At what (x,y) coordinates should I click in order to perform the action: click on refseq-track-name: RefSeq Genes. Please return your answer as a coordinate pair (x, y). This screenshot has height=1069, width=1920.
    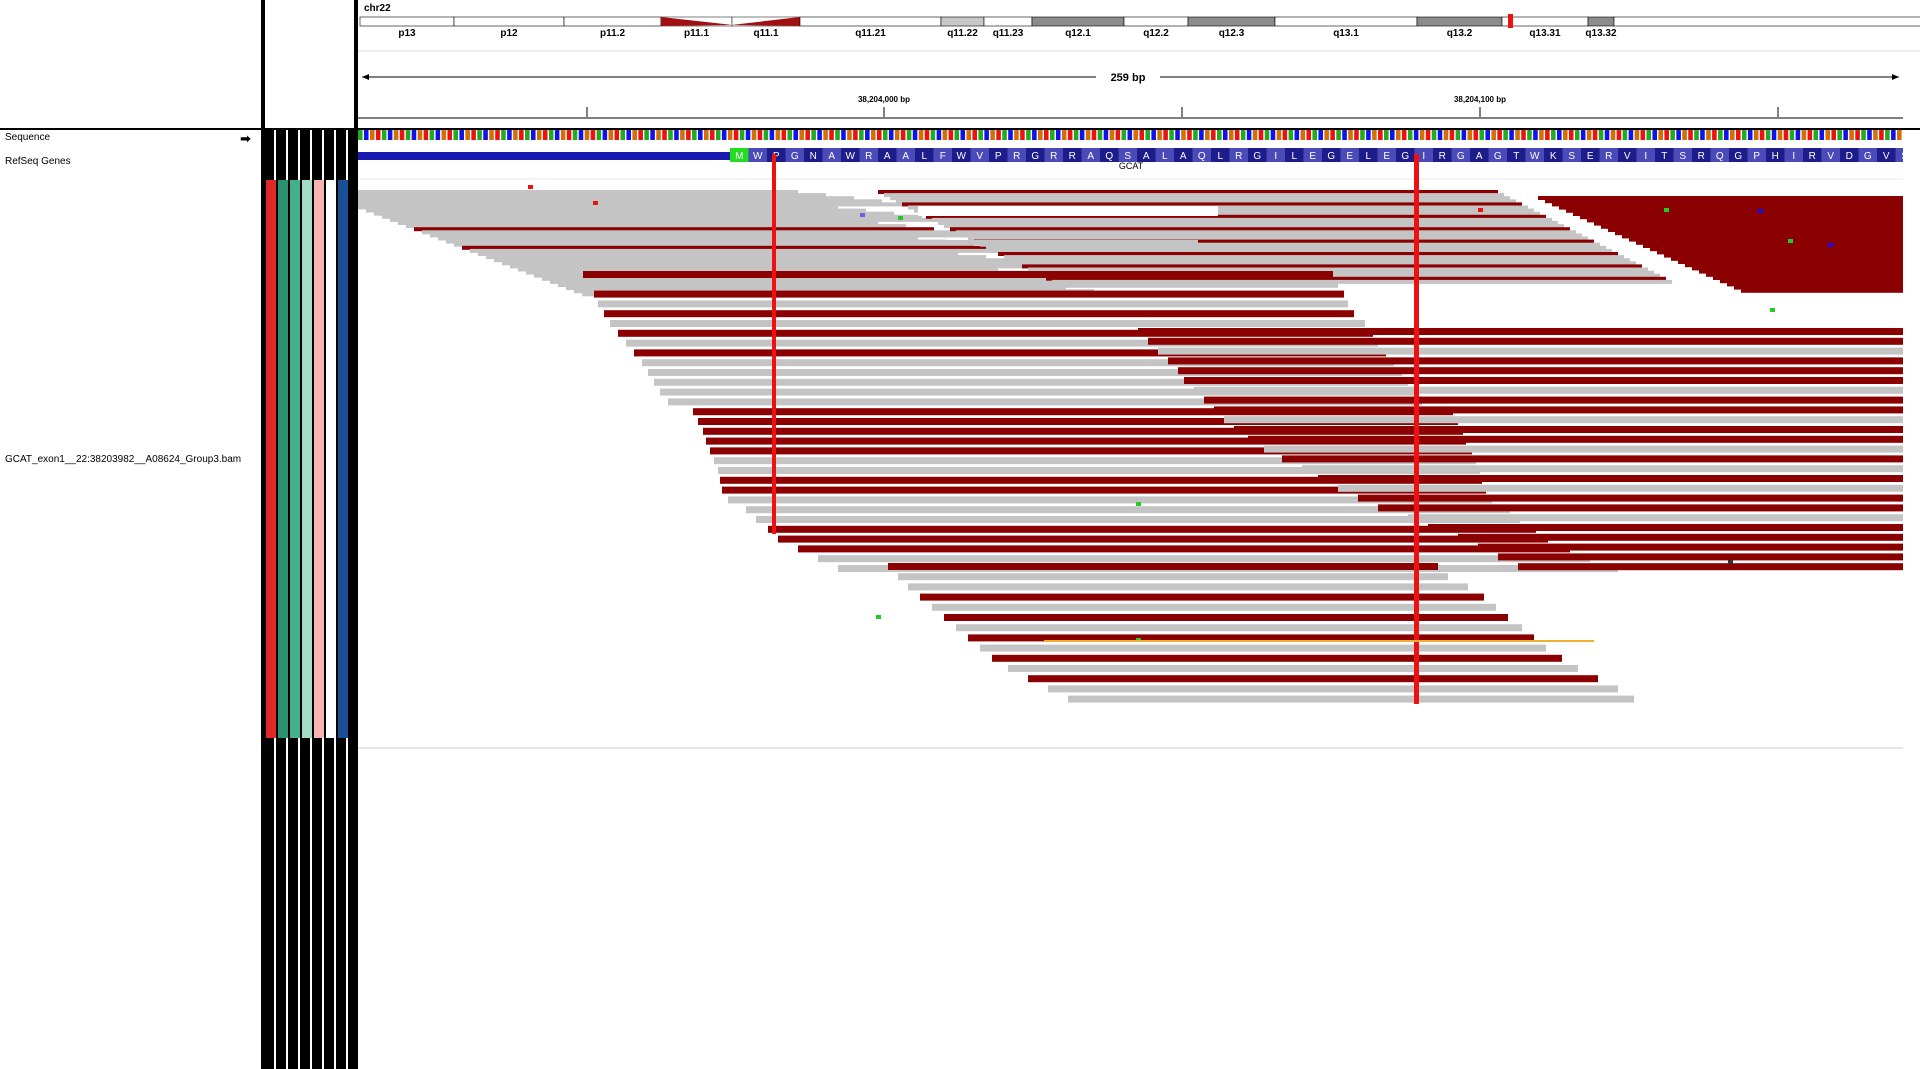
    Looking at the image, I should click on (38, 161).